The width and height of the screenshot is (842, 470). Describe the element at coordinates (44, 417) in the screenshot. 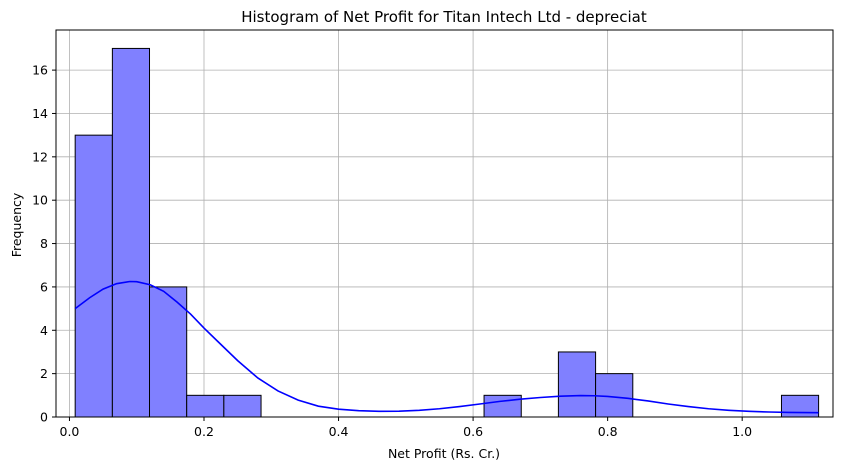

I see `y-tick-label: 0` at that location.